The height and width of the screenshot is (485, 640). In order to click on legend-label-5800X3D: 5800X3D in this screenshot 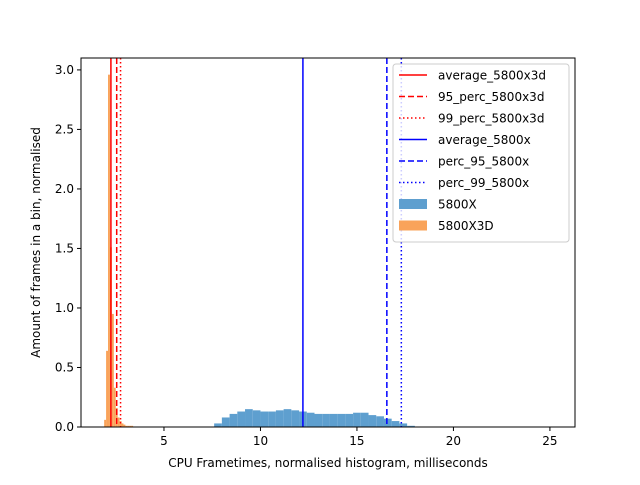, I will do `click(466, 226)`.